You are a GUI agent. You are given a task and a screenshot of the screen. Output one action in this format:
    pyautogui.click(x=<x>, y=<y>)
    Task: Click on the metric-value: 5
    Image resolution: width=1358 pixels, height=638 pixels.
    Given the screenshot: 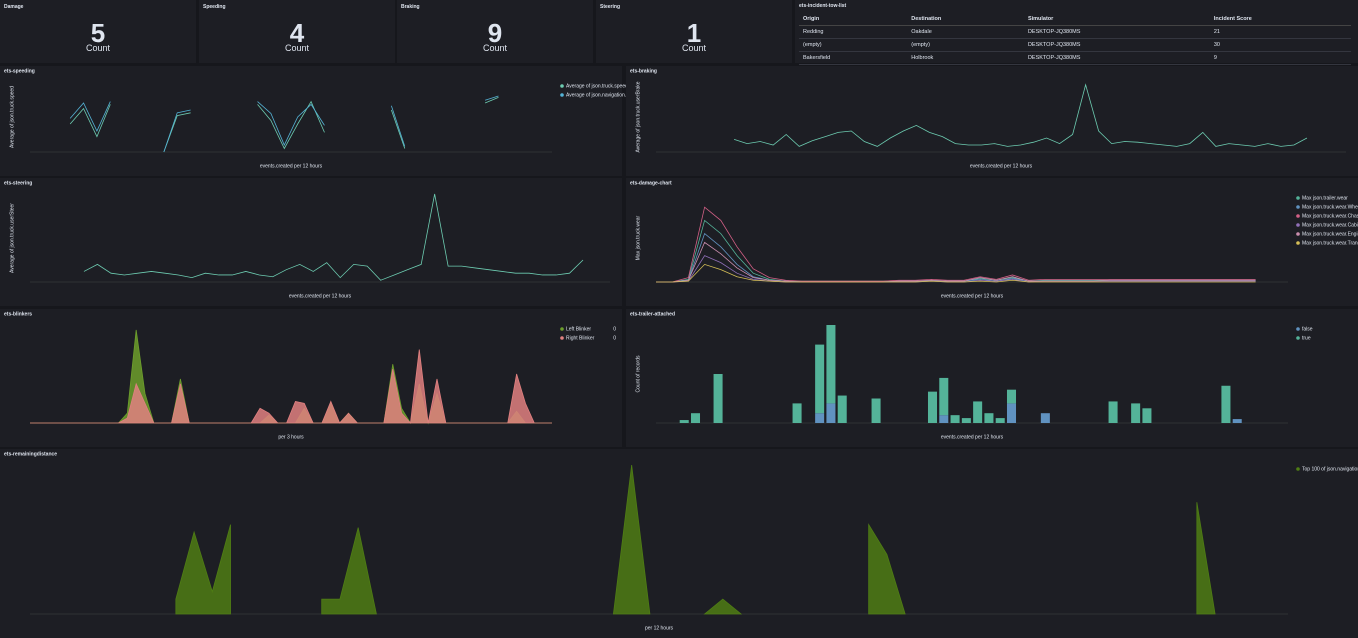 What is the action you would take?
    pyautogui.click(x=98, y=33)
    